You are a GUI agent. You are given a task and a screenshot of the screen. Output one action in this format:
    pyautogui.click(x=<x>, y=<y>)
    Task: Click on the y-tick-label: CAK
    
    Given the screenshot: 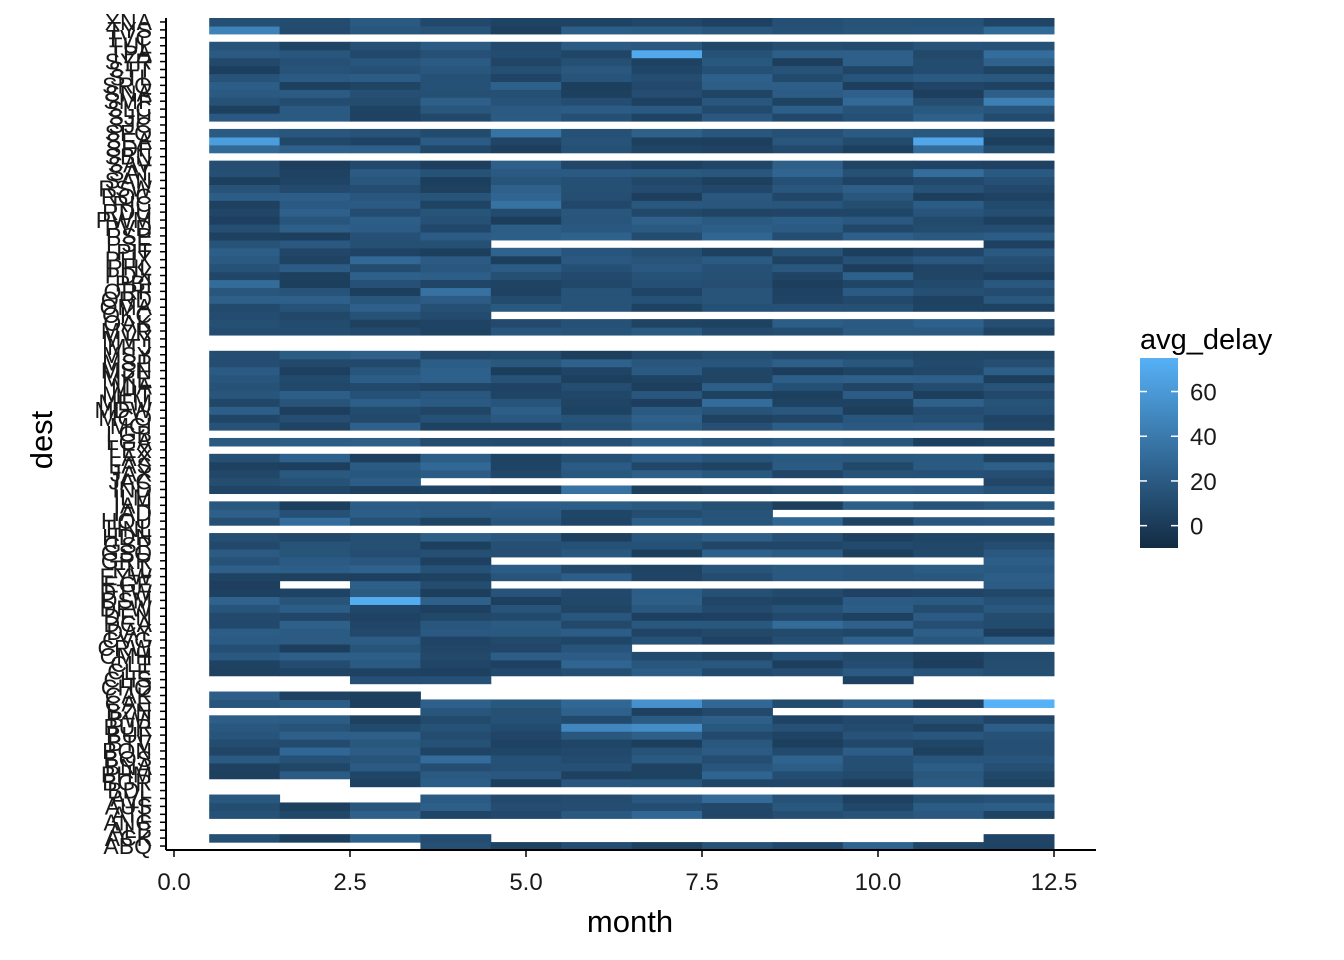 What is the action you would take?
    pyautogui.click(x=129, y=695)
    